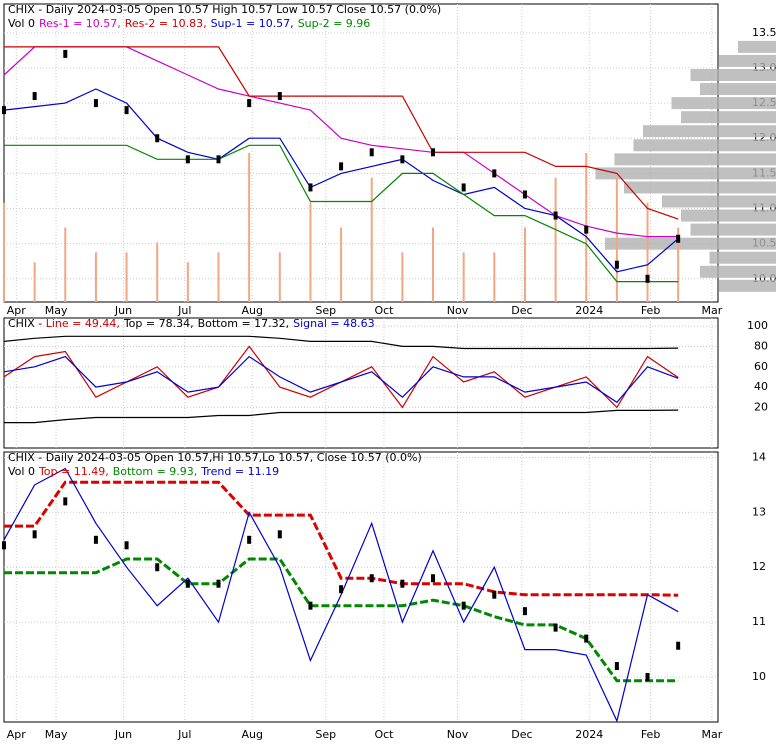 The image size is (780, 745). I want to click on y-tick-label: 11, so click(759, 621).